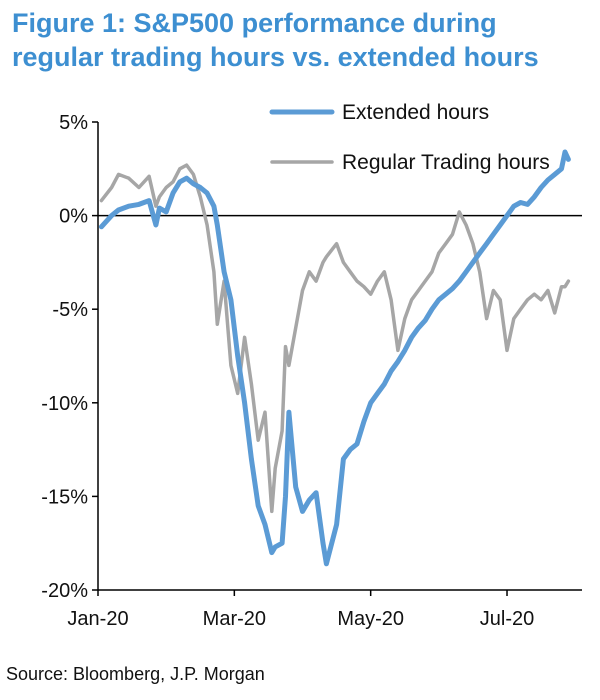  I want to click on source-note: Source: Bloomberg, J.P. Morgan, so click(135, 674).